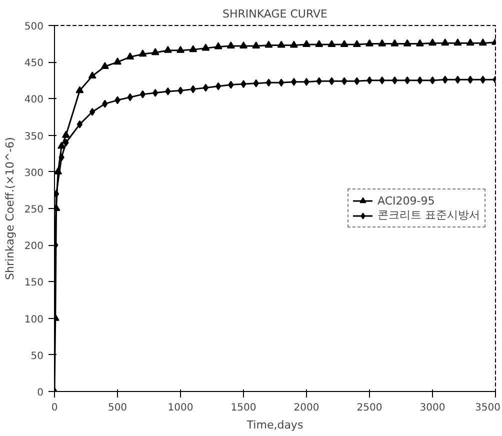  Describe the element at coordinates (34, 173) in the screenshot. I see `y-tick-label: 300` at that location.